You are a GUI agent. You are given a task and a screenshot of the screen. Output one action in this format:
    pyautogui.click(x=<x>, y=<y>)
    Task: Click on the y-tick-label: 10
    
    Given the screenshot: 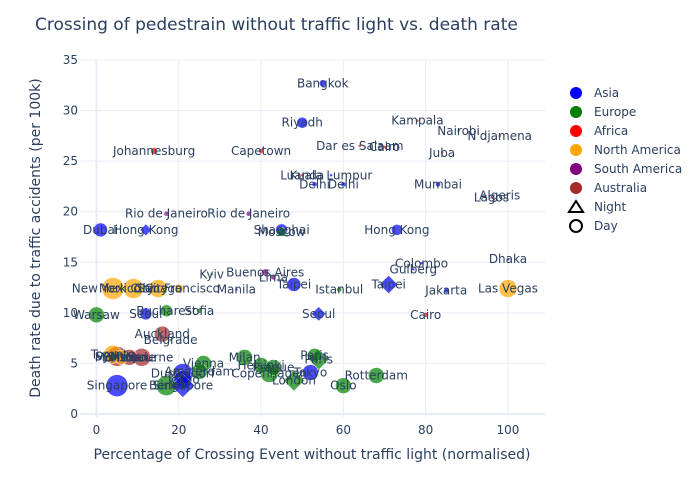 What is the action you would take?
    pyautogui.click(x=70, y=313)
    